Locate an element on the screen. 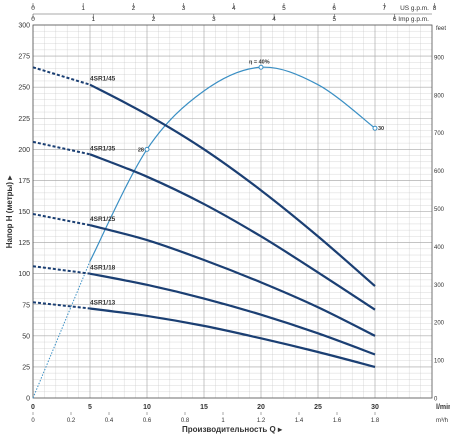 The image size is (450, 437). feet-tick-label: 300 is located at coordinates (439, 286).